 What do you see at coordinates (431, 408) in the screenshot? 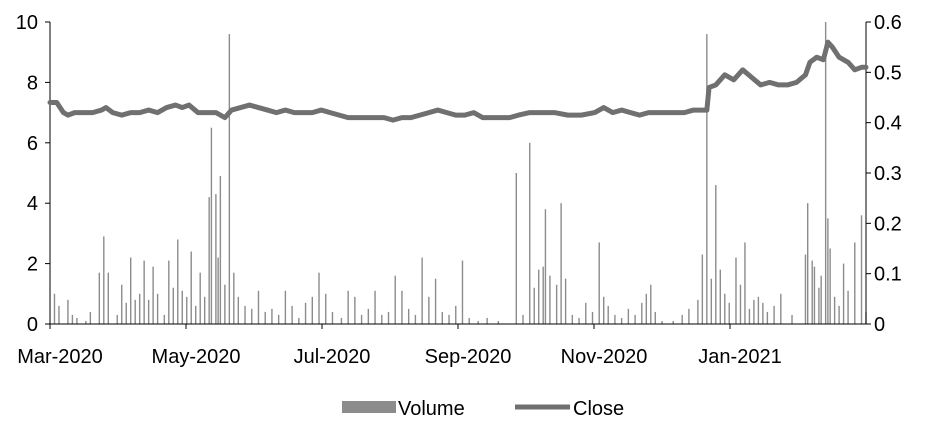
I see `legend-volume-label: Volume` at bounding box center [431, 408].